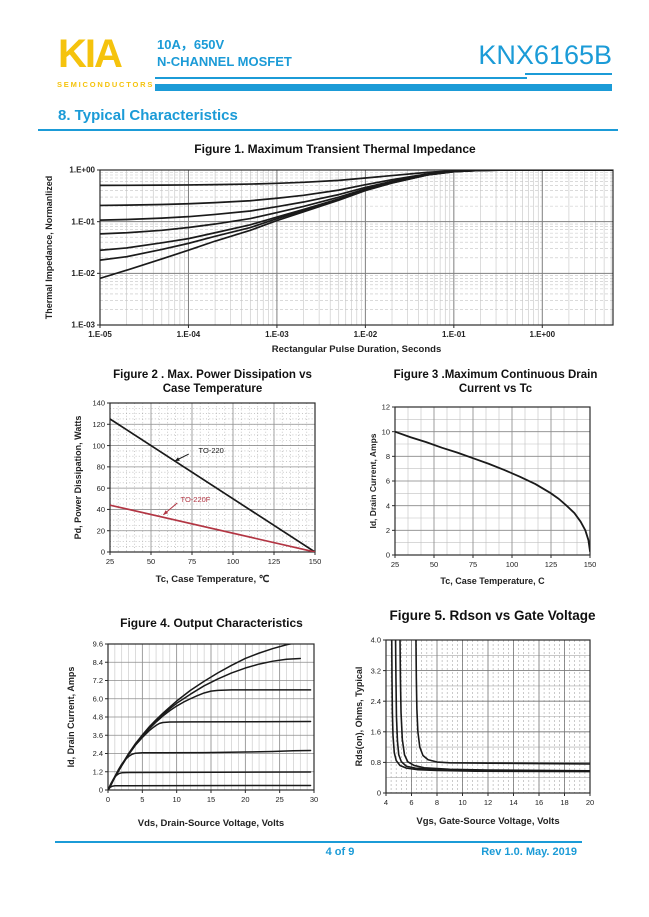 The width and height of the screenshot is (649, 917). What do you see at coordinates (101, 467) in the screenshot?
I see `svg-text: 80` at bounding box center [101, 467].